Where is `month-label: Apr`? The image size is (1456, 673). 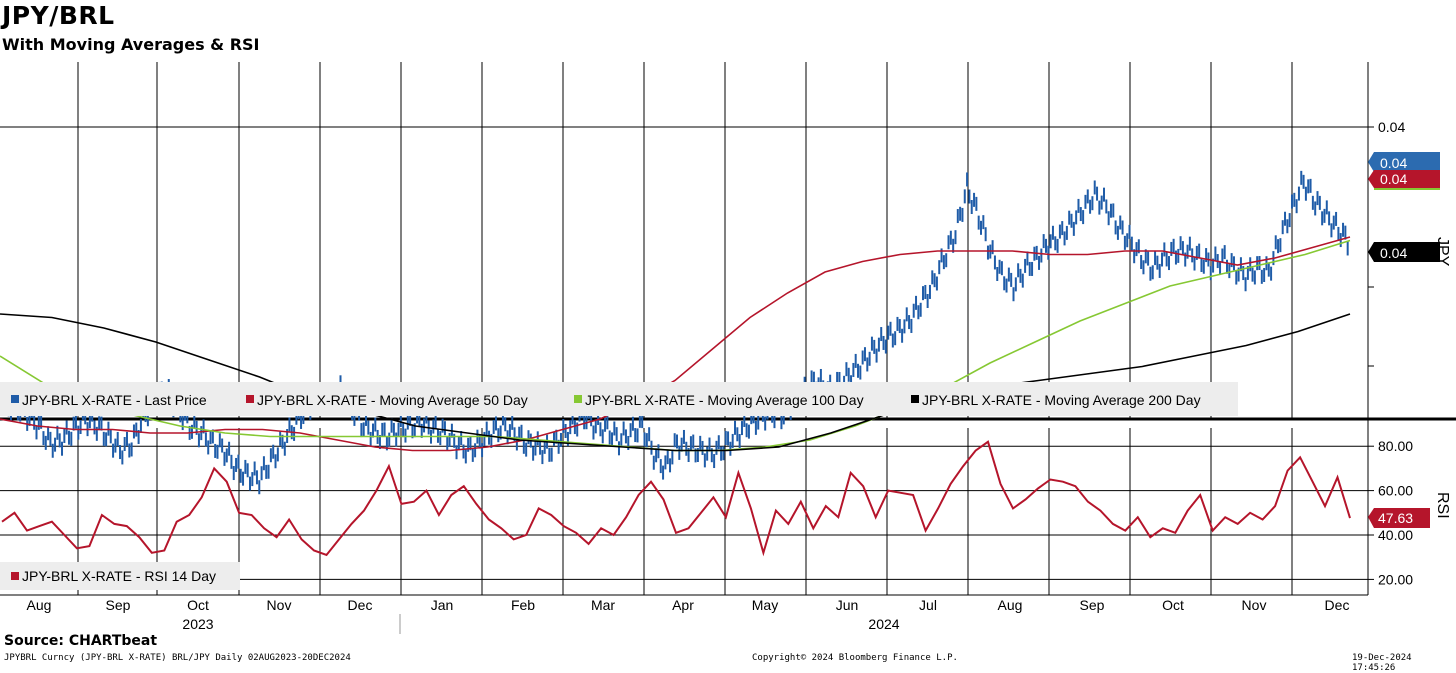
month-label: Apr is located at coordinates (683, 605).